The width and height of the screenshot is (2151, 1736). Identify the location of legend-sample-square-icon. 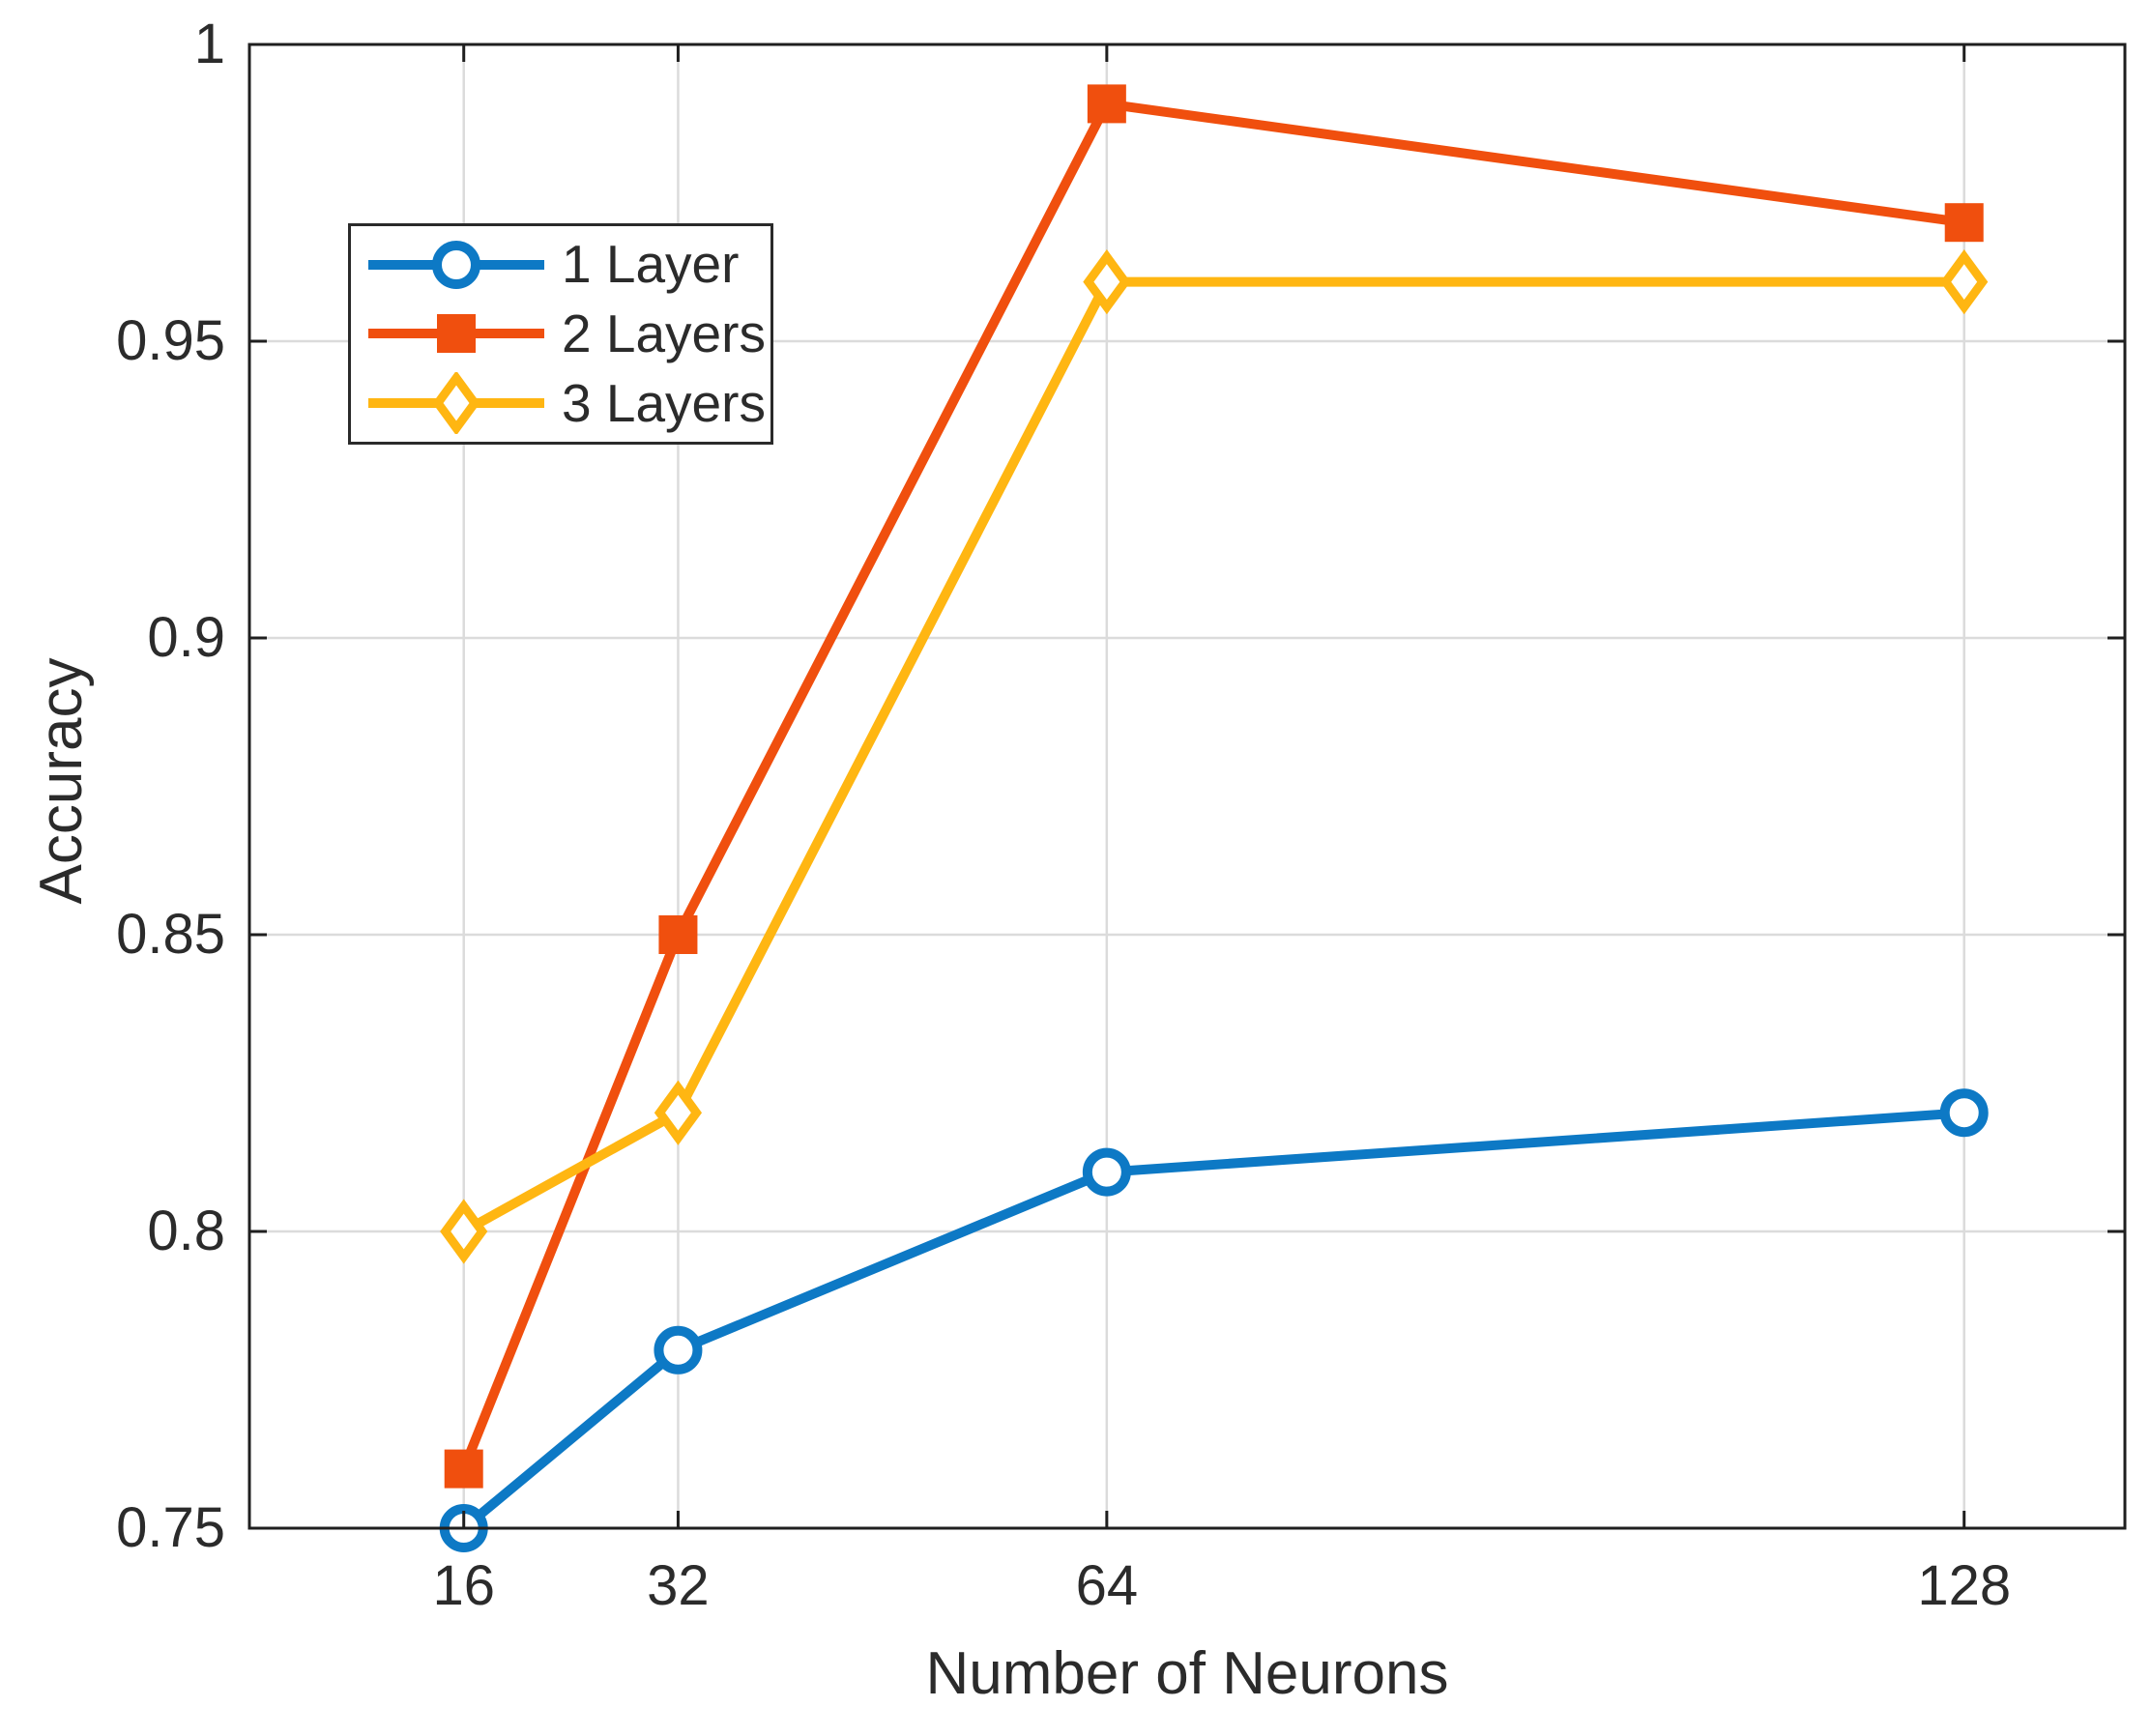
(456, 334).